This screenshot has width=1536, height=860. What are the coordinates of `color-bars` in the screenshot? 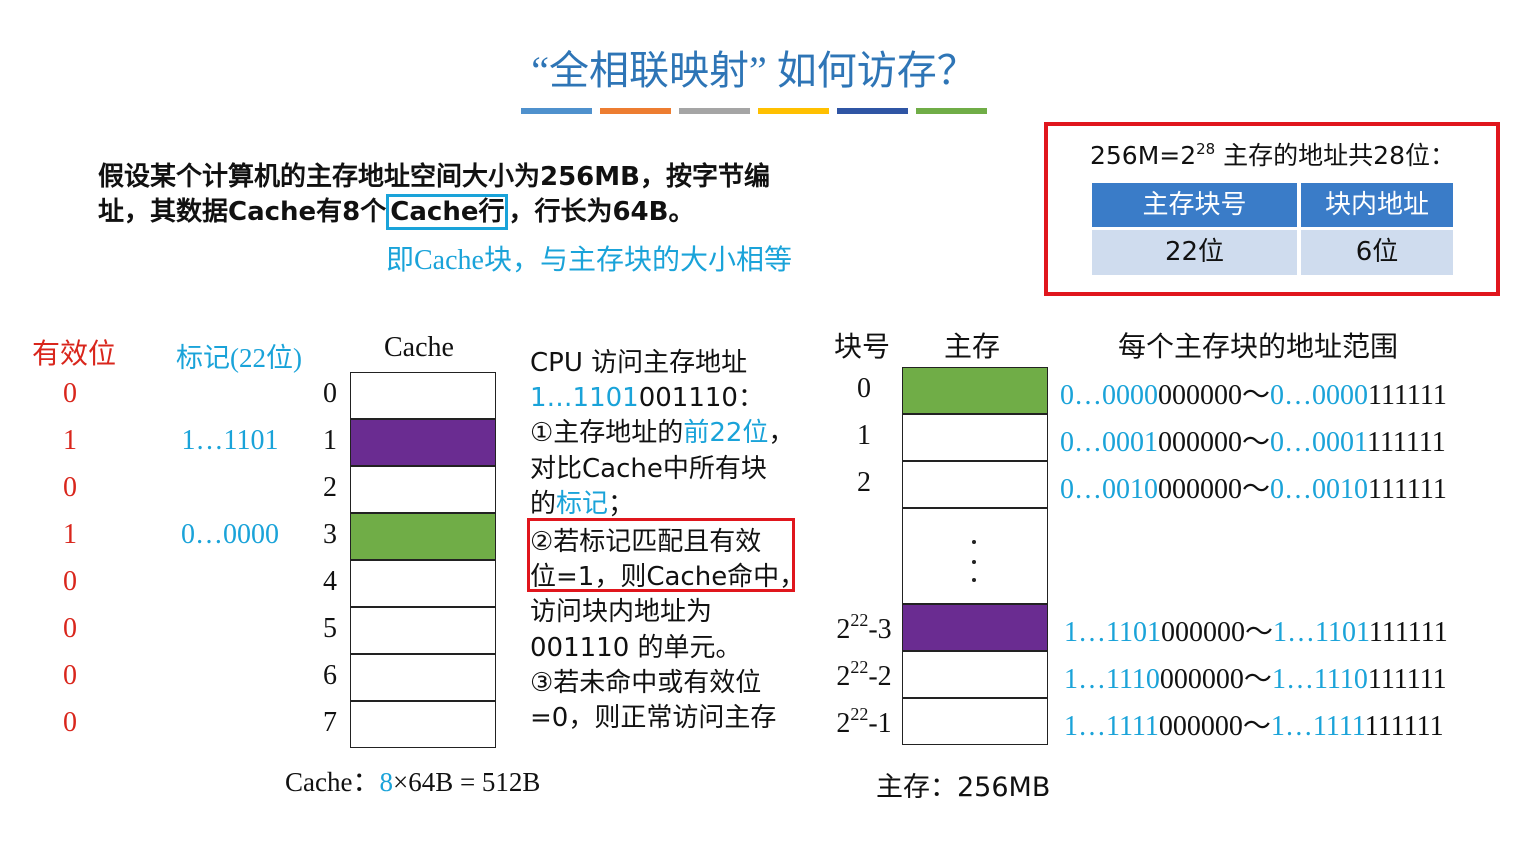 It's located at (754, 111).